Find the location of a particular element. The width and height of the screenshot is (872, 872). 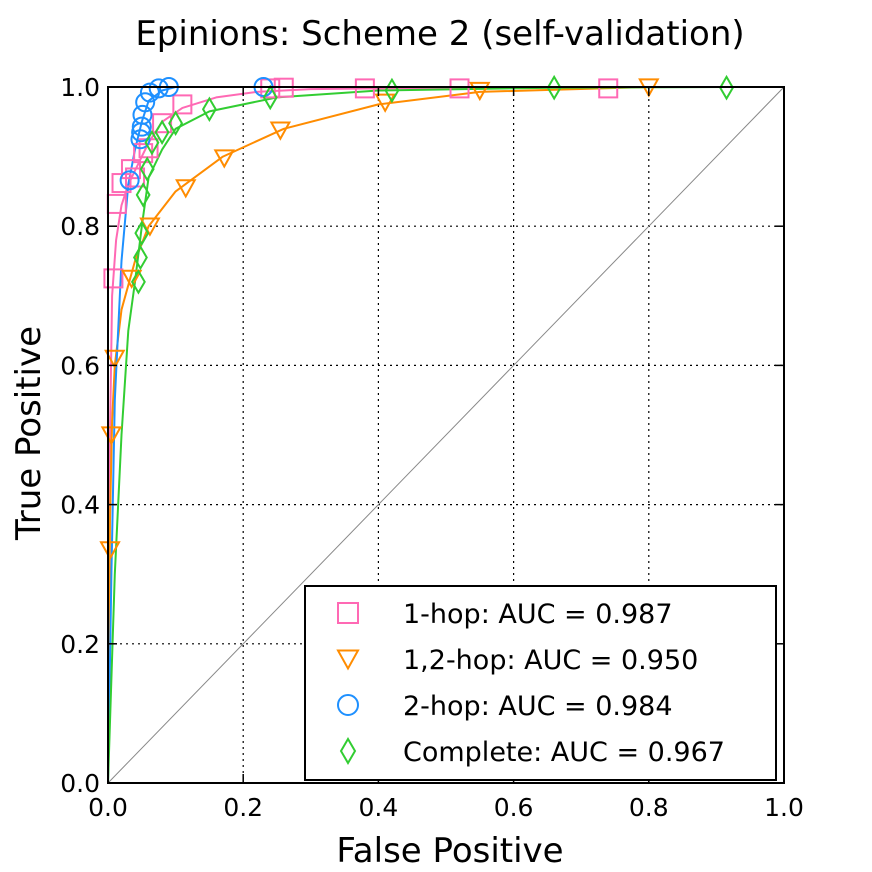

x-tick-label: 0.6 is located at coordinates (514, 807).